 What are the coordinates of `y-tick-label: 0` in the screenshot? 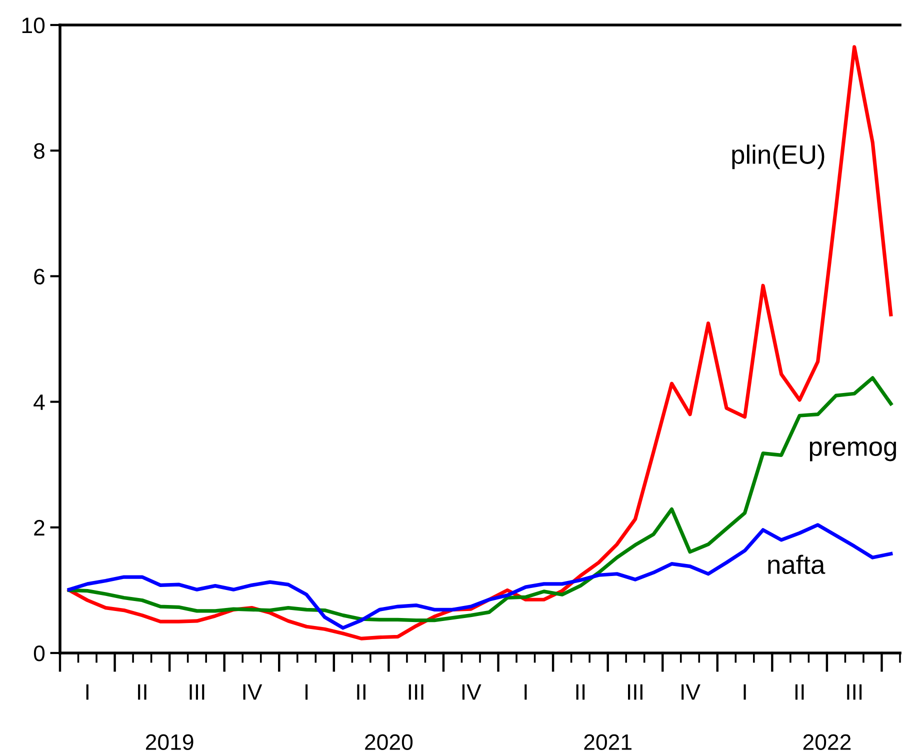 It's located at (39, 654).